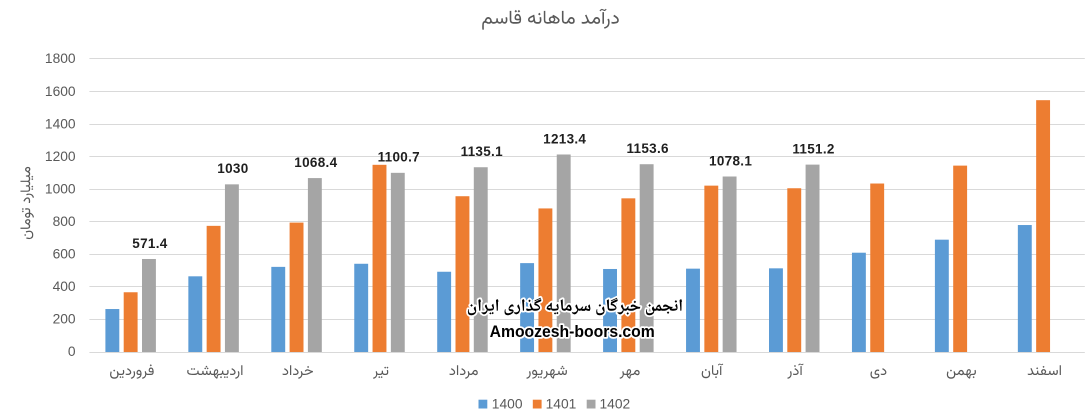 This screenshot has height=416, width=1092. What do you see at coordinates (64, 254) in the screenshot?
I see `svg-text: 600` at bounding box center [64, 254].